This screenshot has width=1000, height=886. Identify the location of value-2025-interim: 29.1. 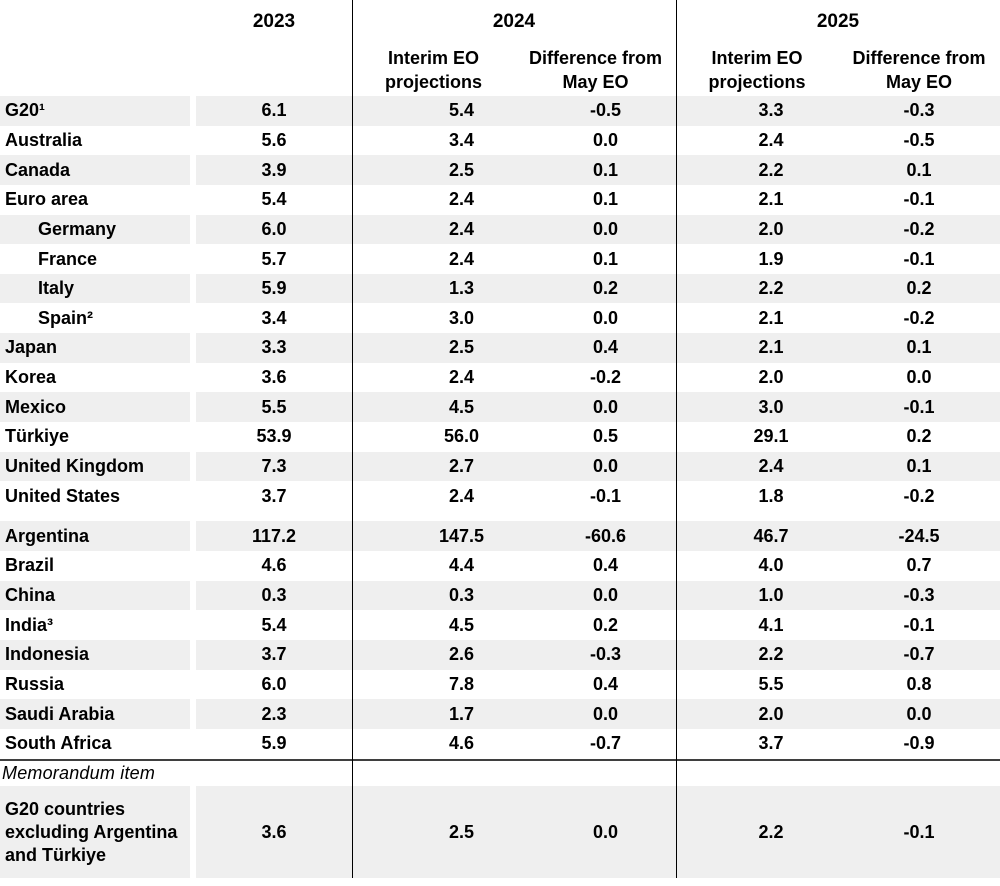
(771, 436).